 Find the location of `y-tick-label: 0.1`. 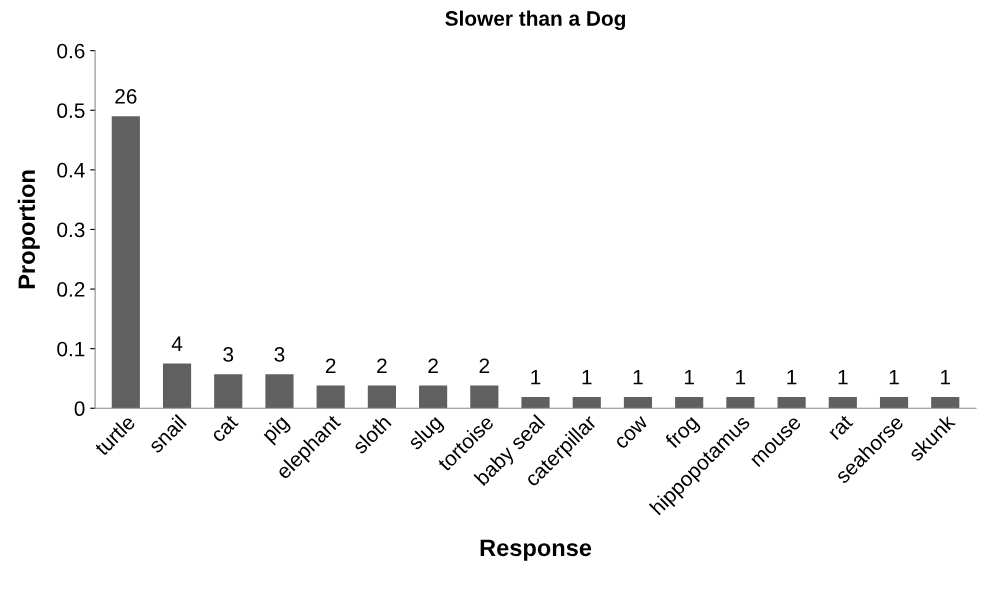

y-tick-label: 0.1 is located at coordinates (71, 349).